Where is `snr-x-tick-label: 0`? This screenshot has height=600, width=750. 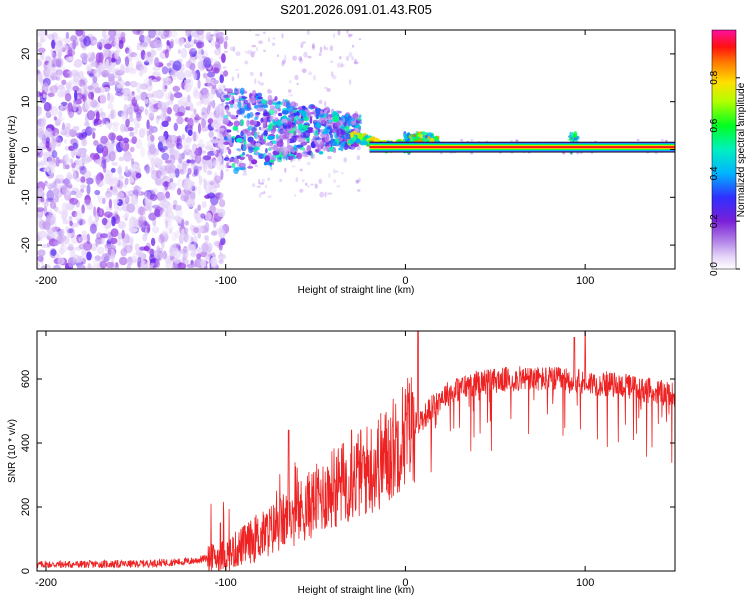
snr-x-tick-label: 0 is located at coordinates (405, 583).